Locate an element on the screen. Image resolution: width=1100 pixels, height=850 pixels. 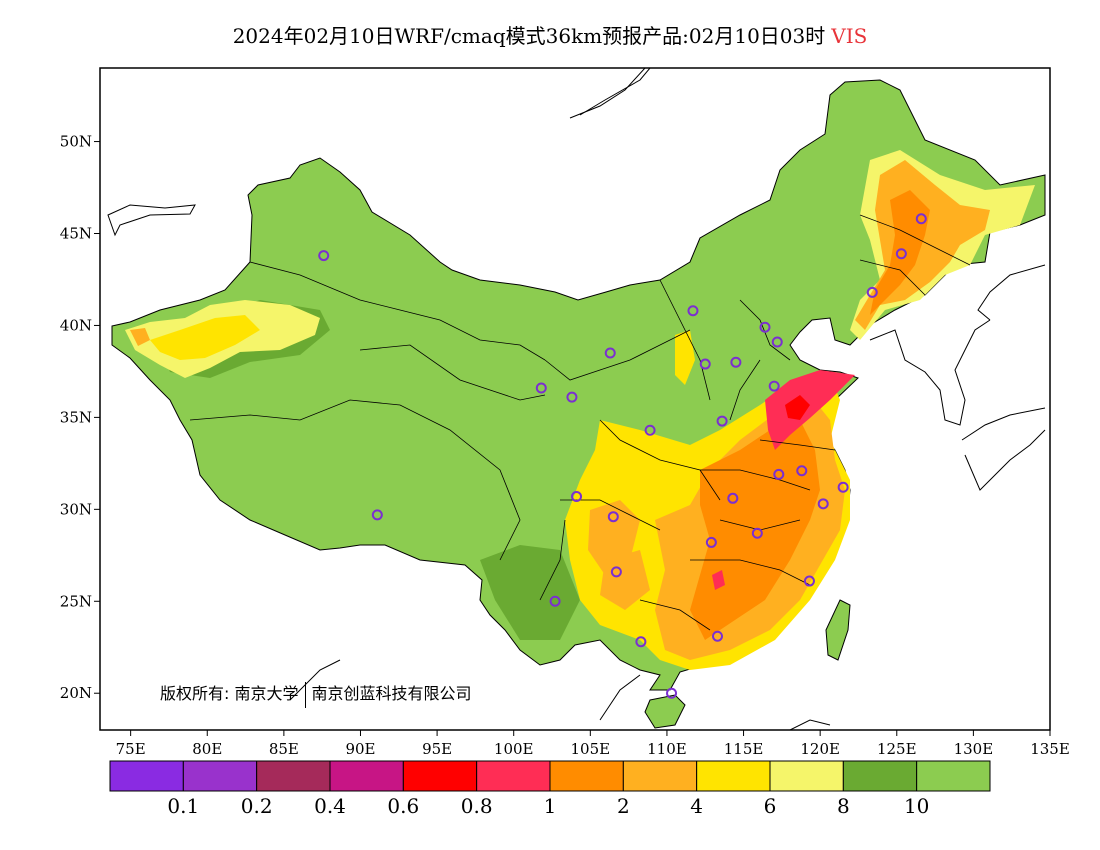
colorbar-label: 0.4 is located at coordinates (330, 806).